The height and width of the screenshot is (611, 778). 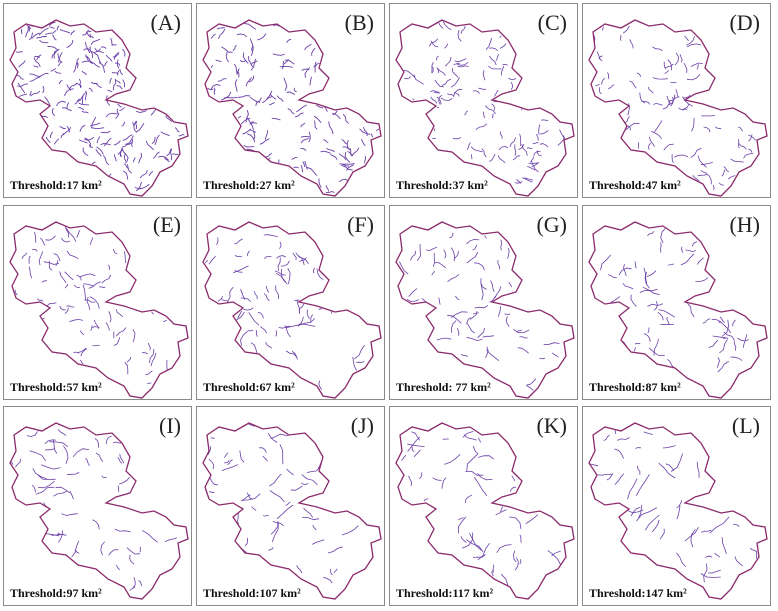 I want to click on threshold-label: Threshold:117 km², so click(x=445, y=593).